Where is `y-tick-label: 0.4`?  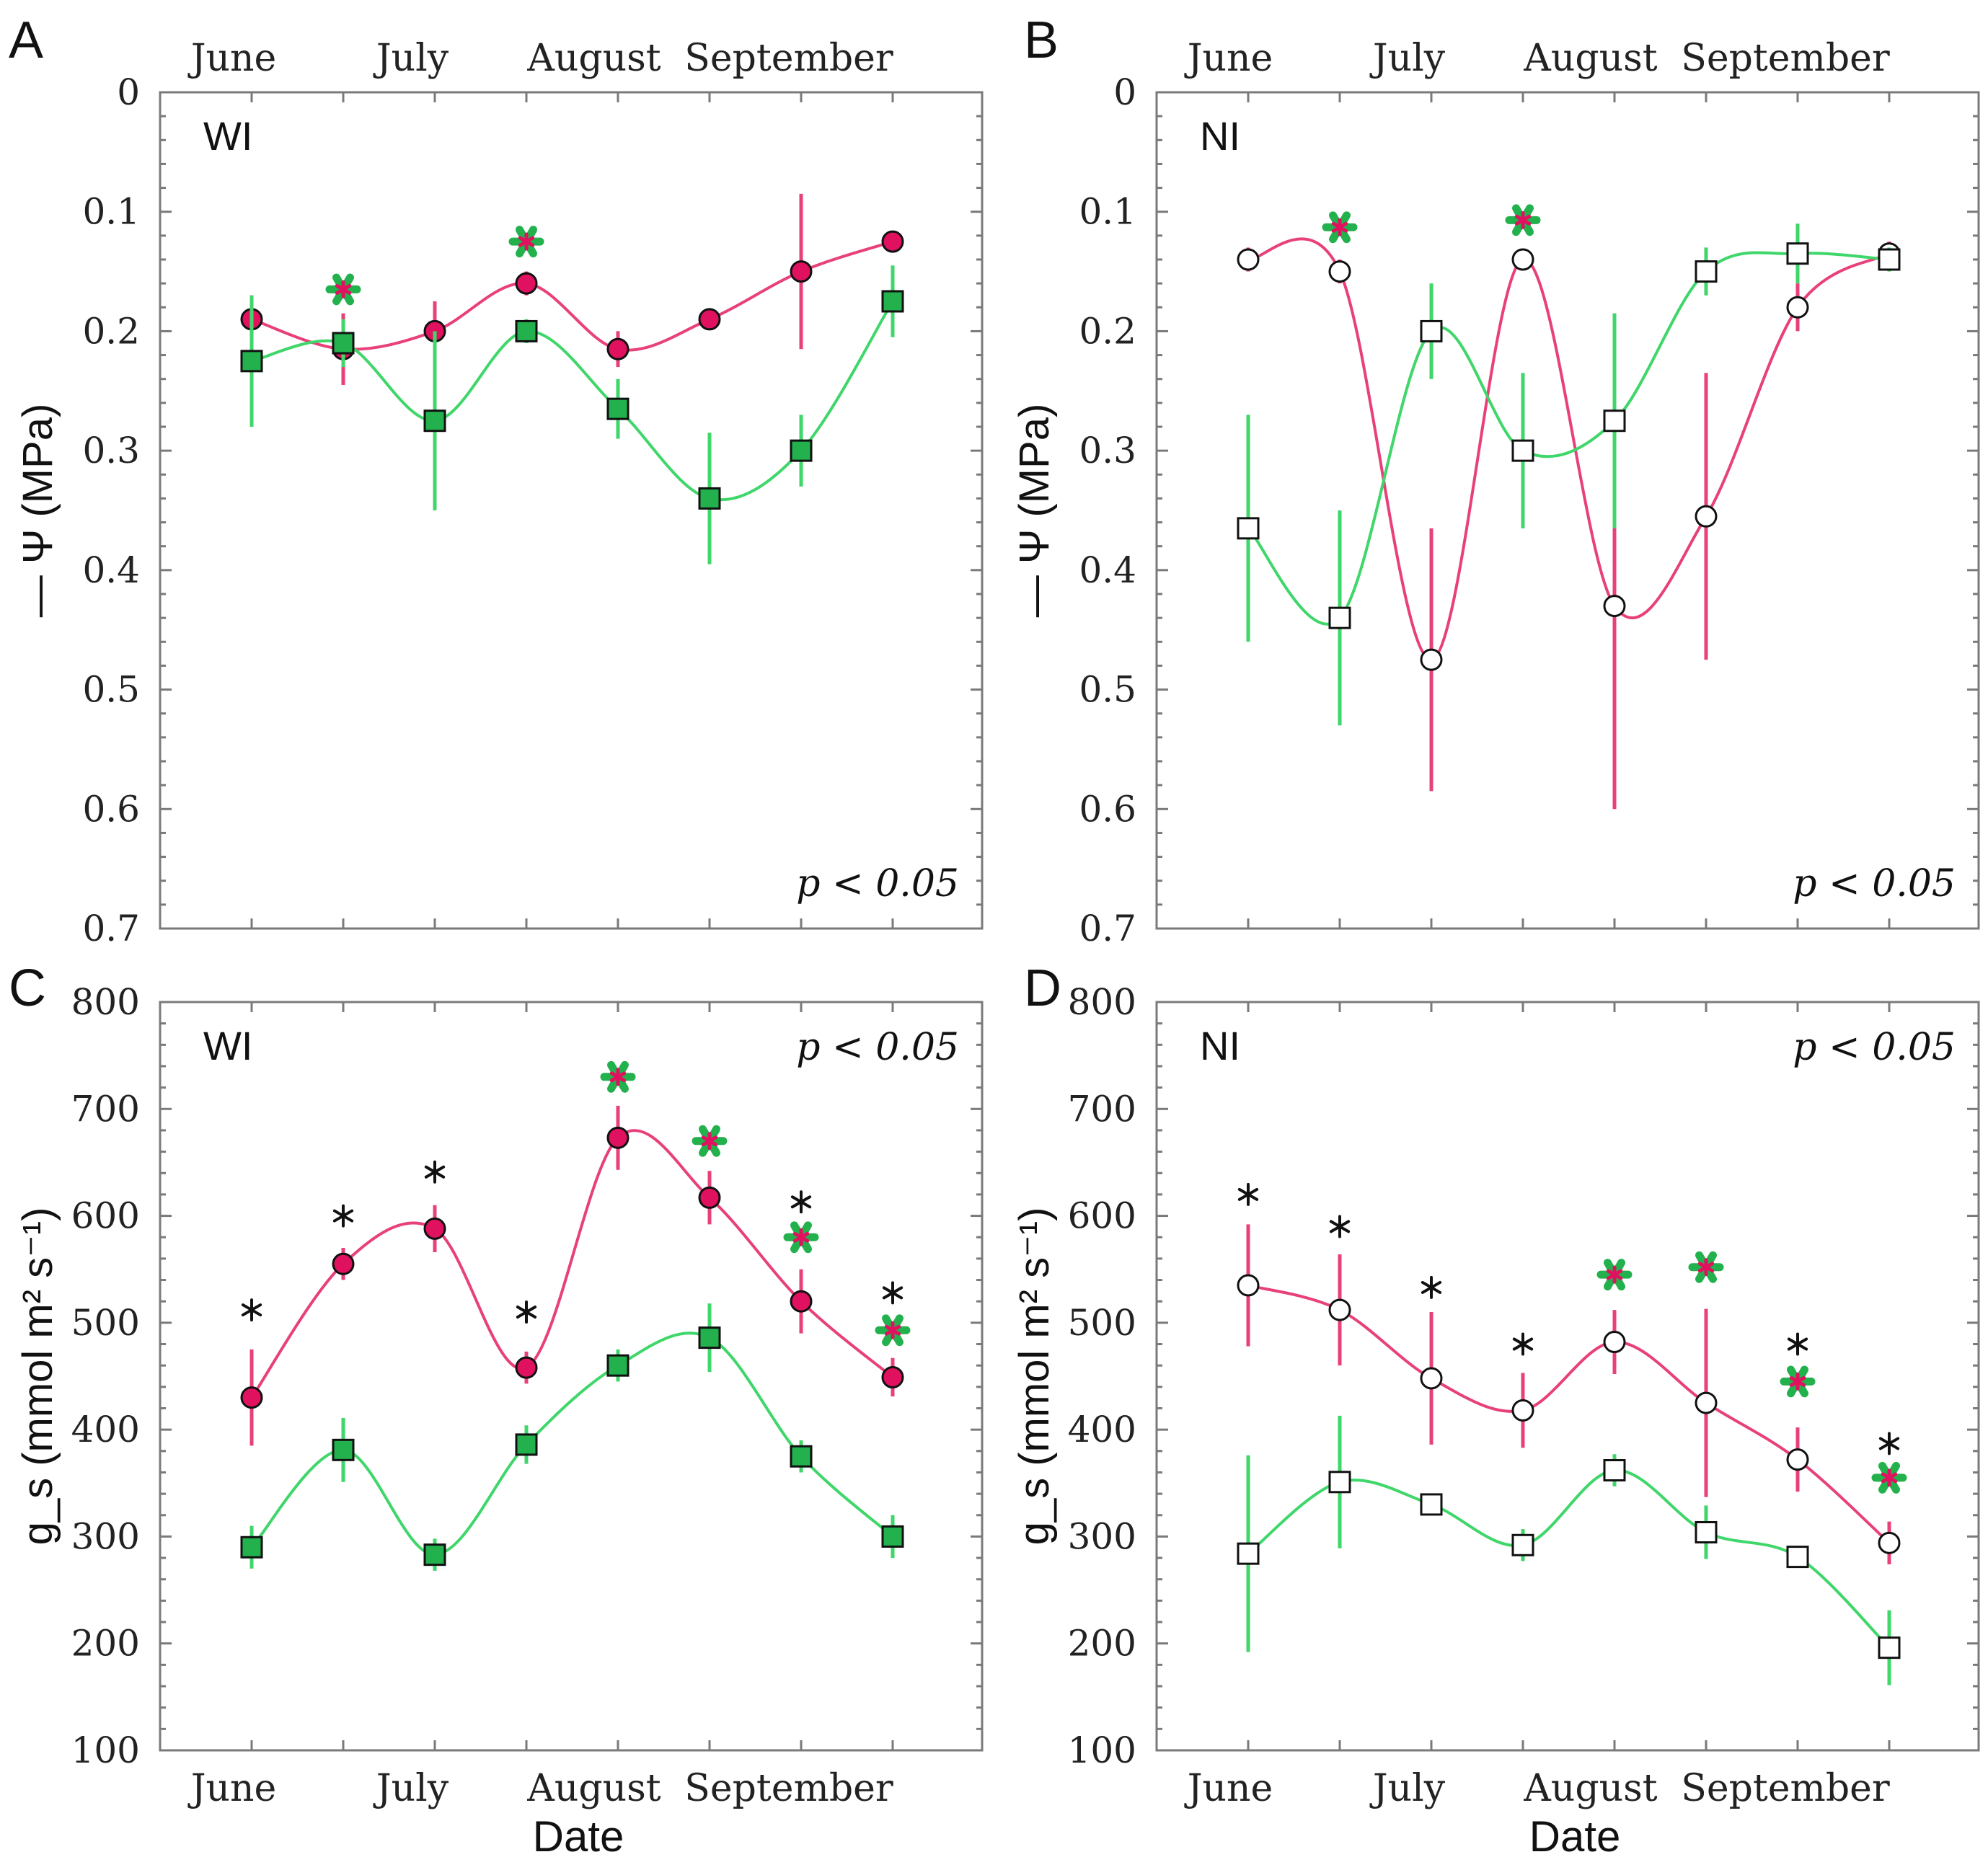 y-tick-label: 0.4 is located at coordinates (1107, 570).